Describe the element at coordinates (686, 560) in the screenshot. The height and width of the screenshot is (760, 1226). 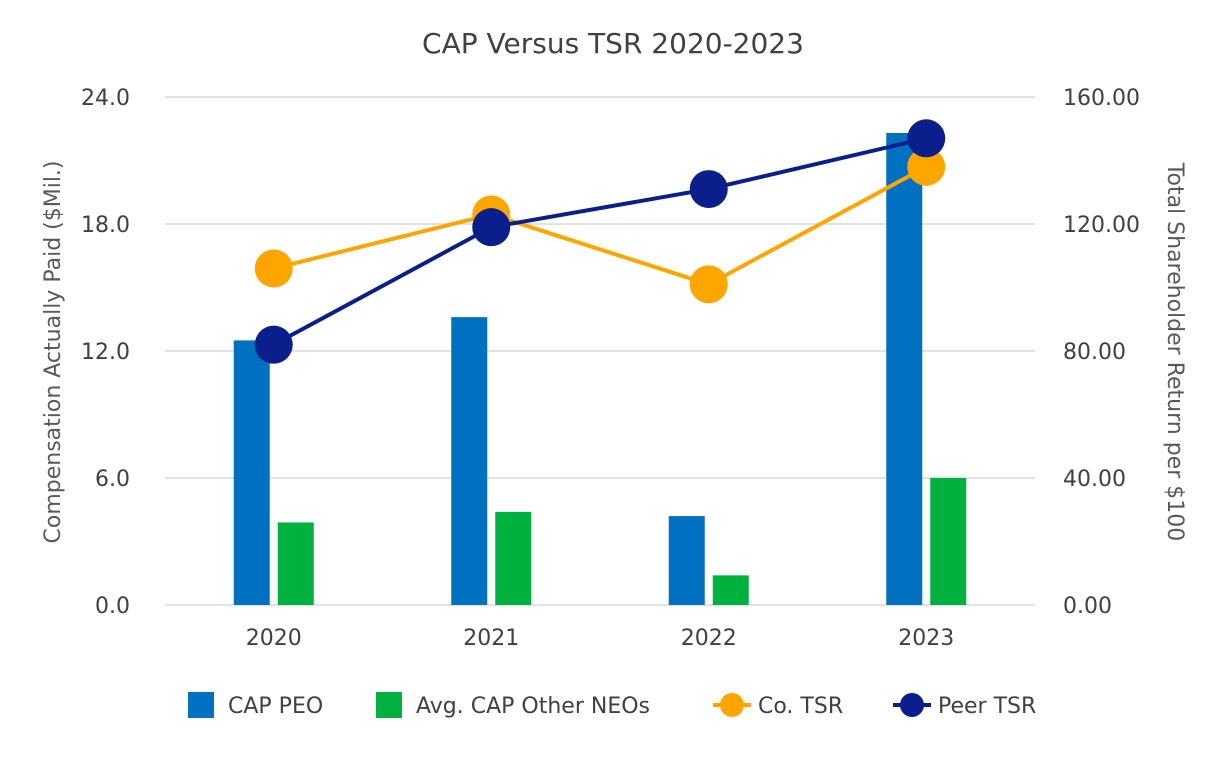
I see `bar-cap-peo-2022` at that location.